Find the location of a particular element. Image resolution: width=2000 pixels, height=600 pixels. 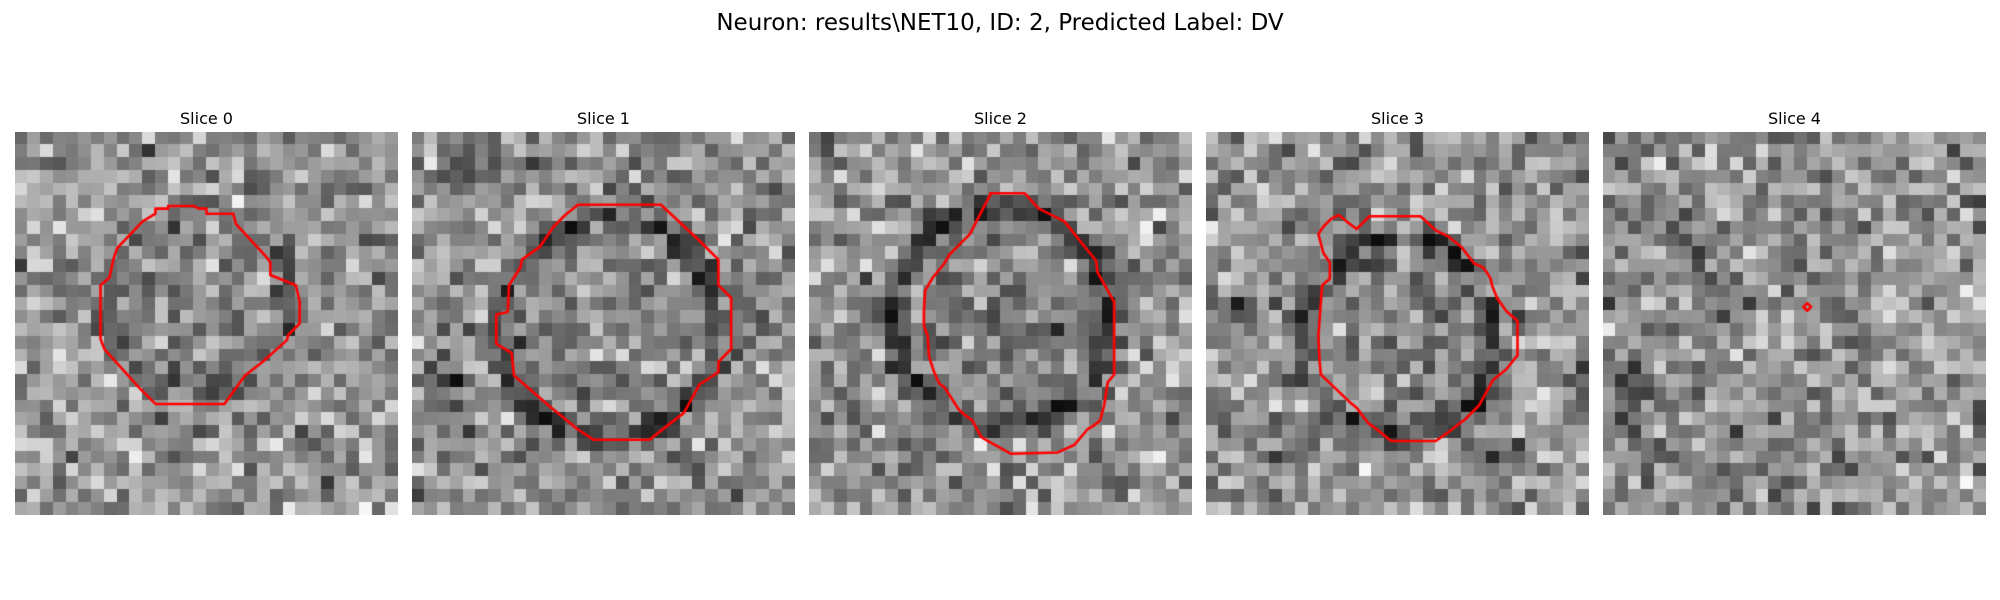

slice-title-4: Slice 4 is located at coordinates (1794, 118).